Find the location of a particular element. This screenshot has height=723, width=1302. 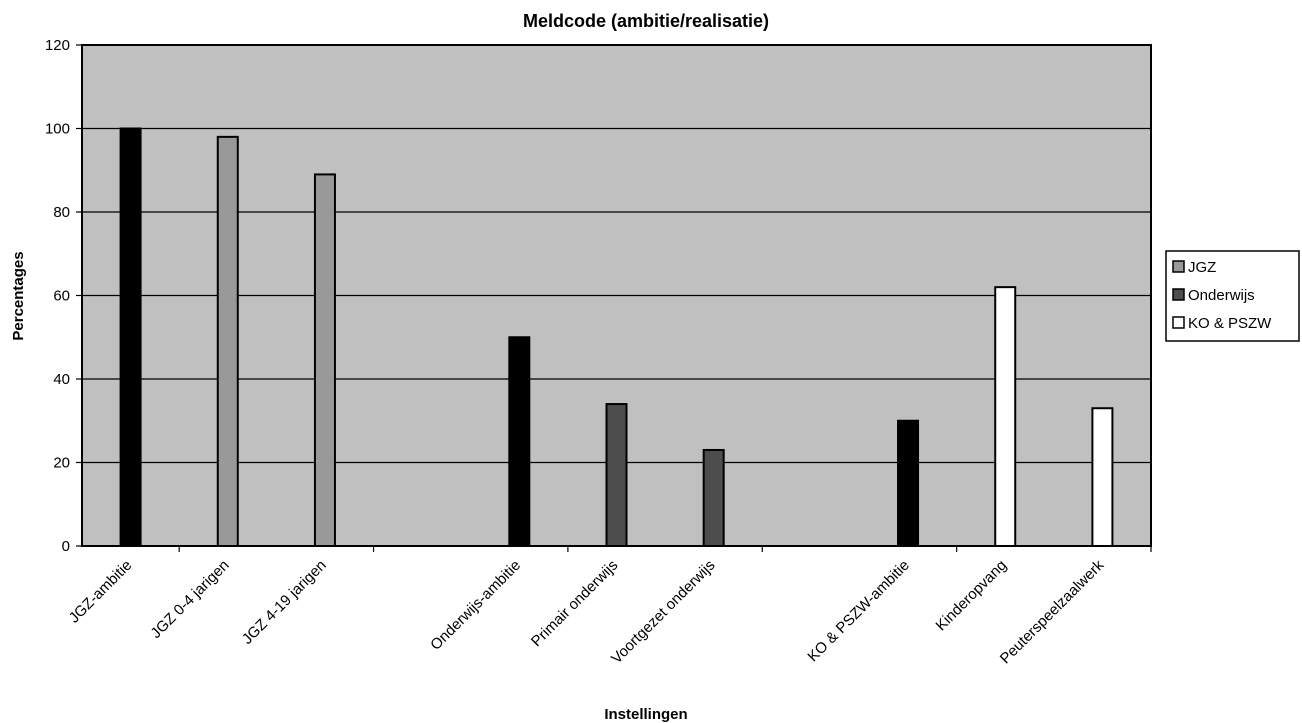

legend-label: Onderwijs is located at coordinates (1221, 295).